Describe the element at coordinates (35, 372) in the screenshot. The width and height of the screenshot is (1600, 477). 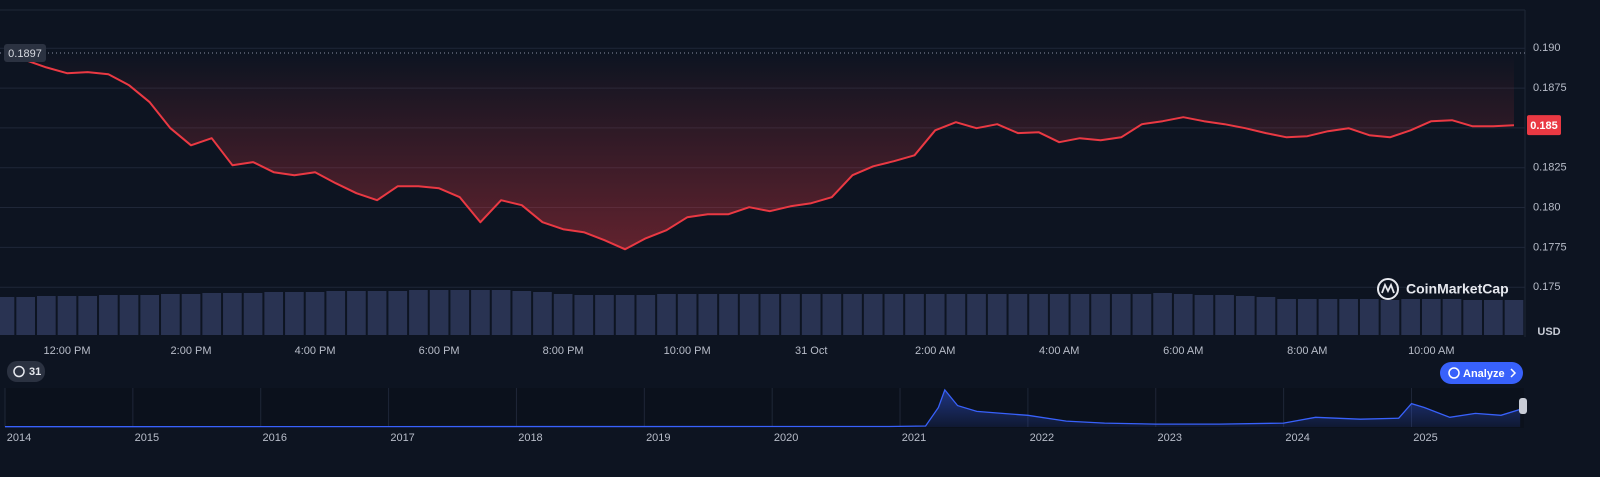
I see `history-count: 31` at that location.